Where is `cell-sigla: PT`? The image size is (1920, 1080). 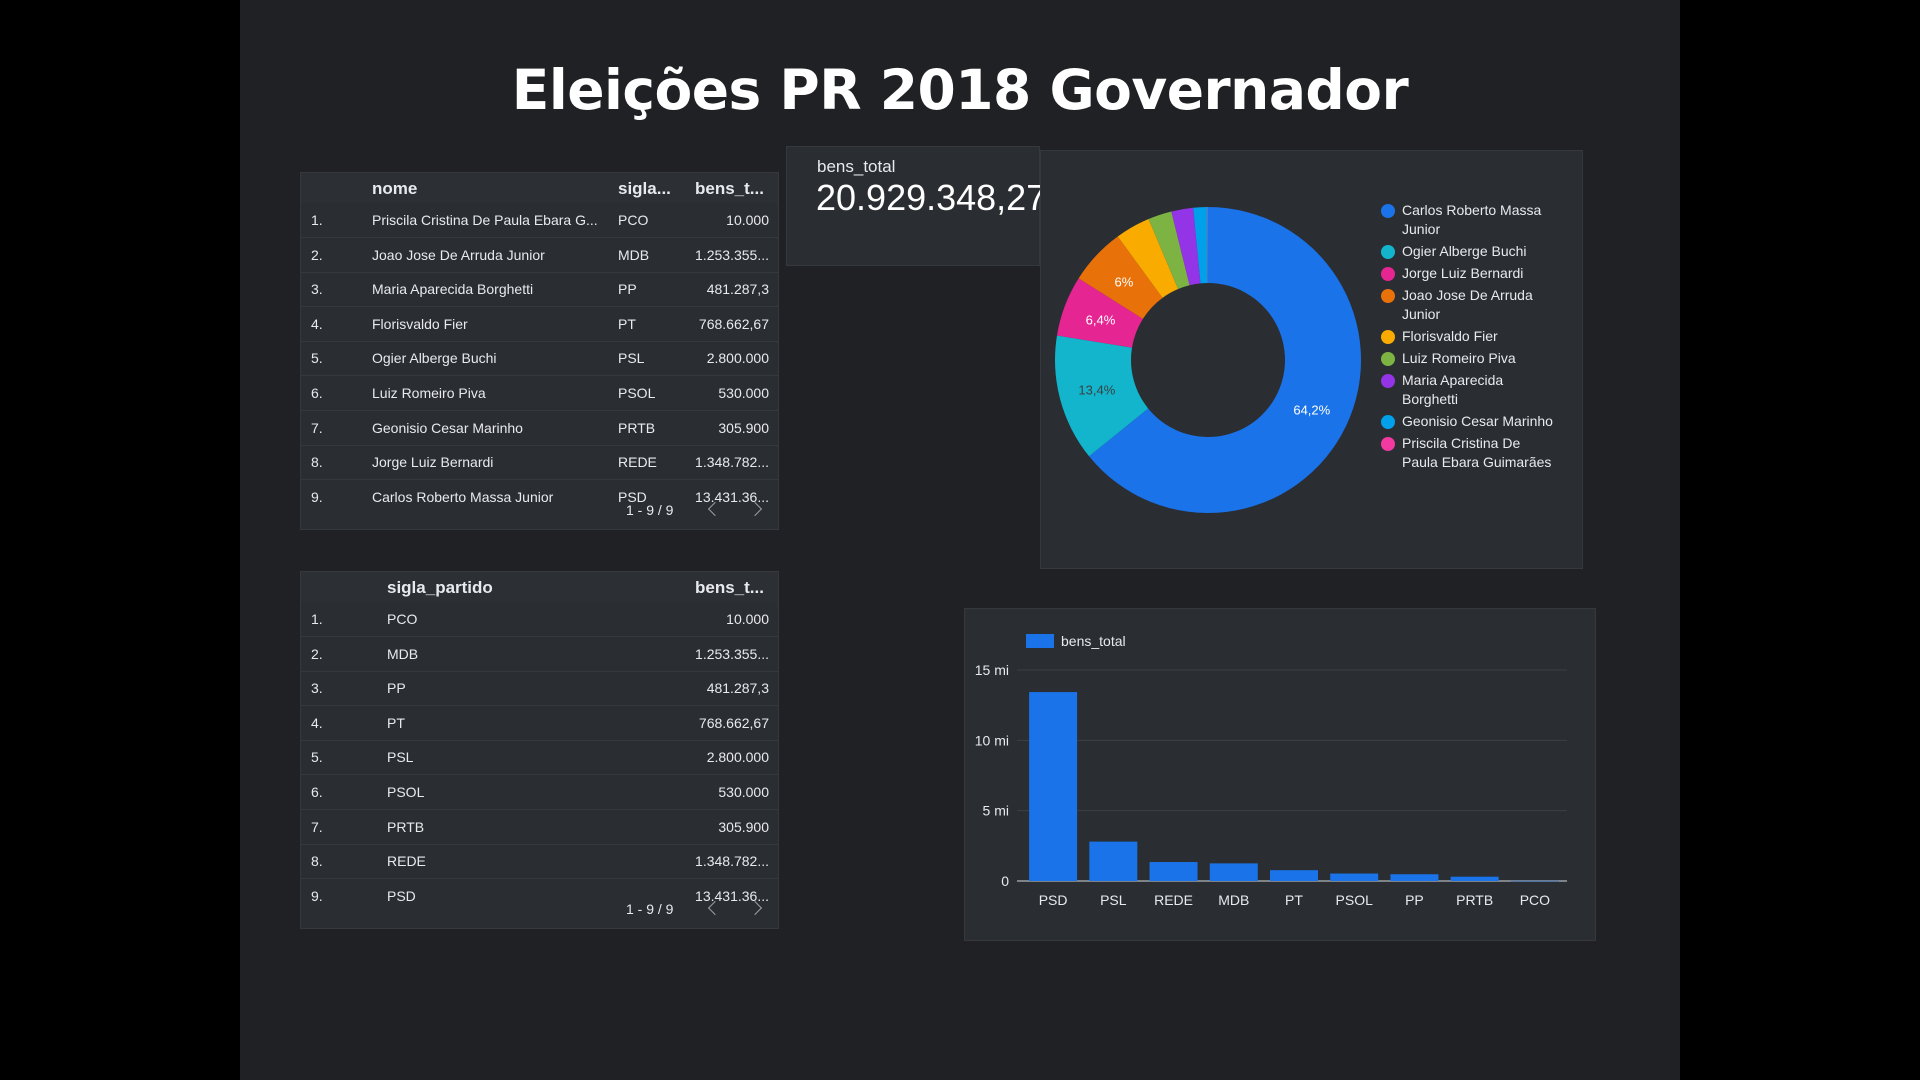 cell-sigla: PT is located at coordinates (627, 323).